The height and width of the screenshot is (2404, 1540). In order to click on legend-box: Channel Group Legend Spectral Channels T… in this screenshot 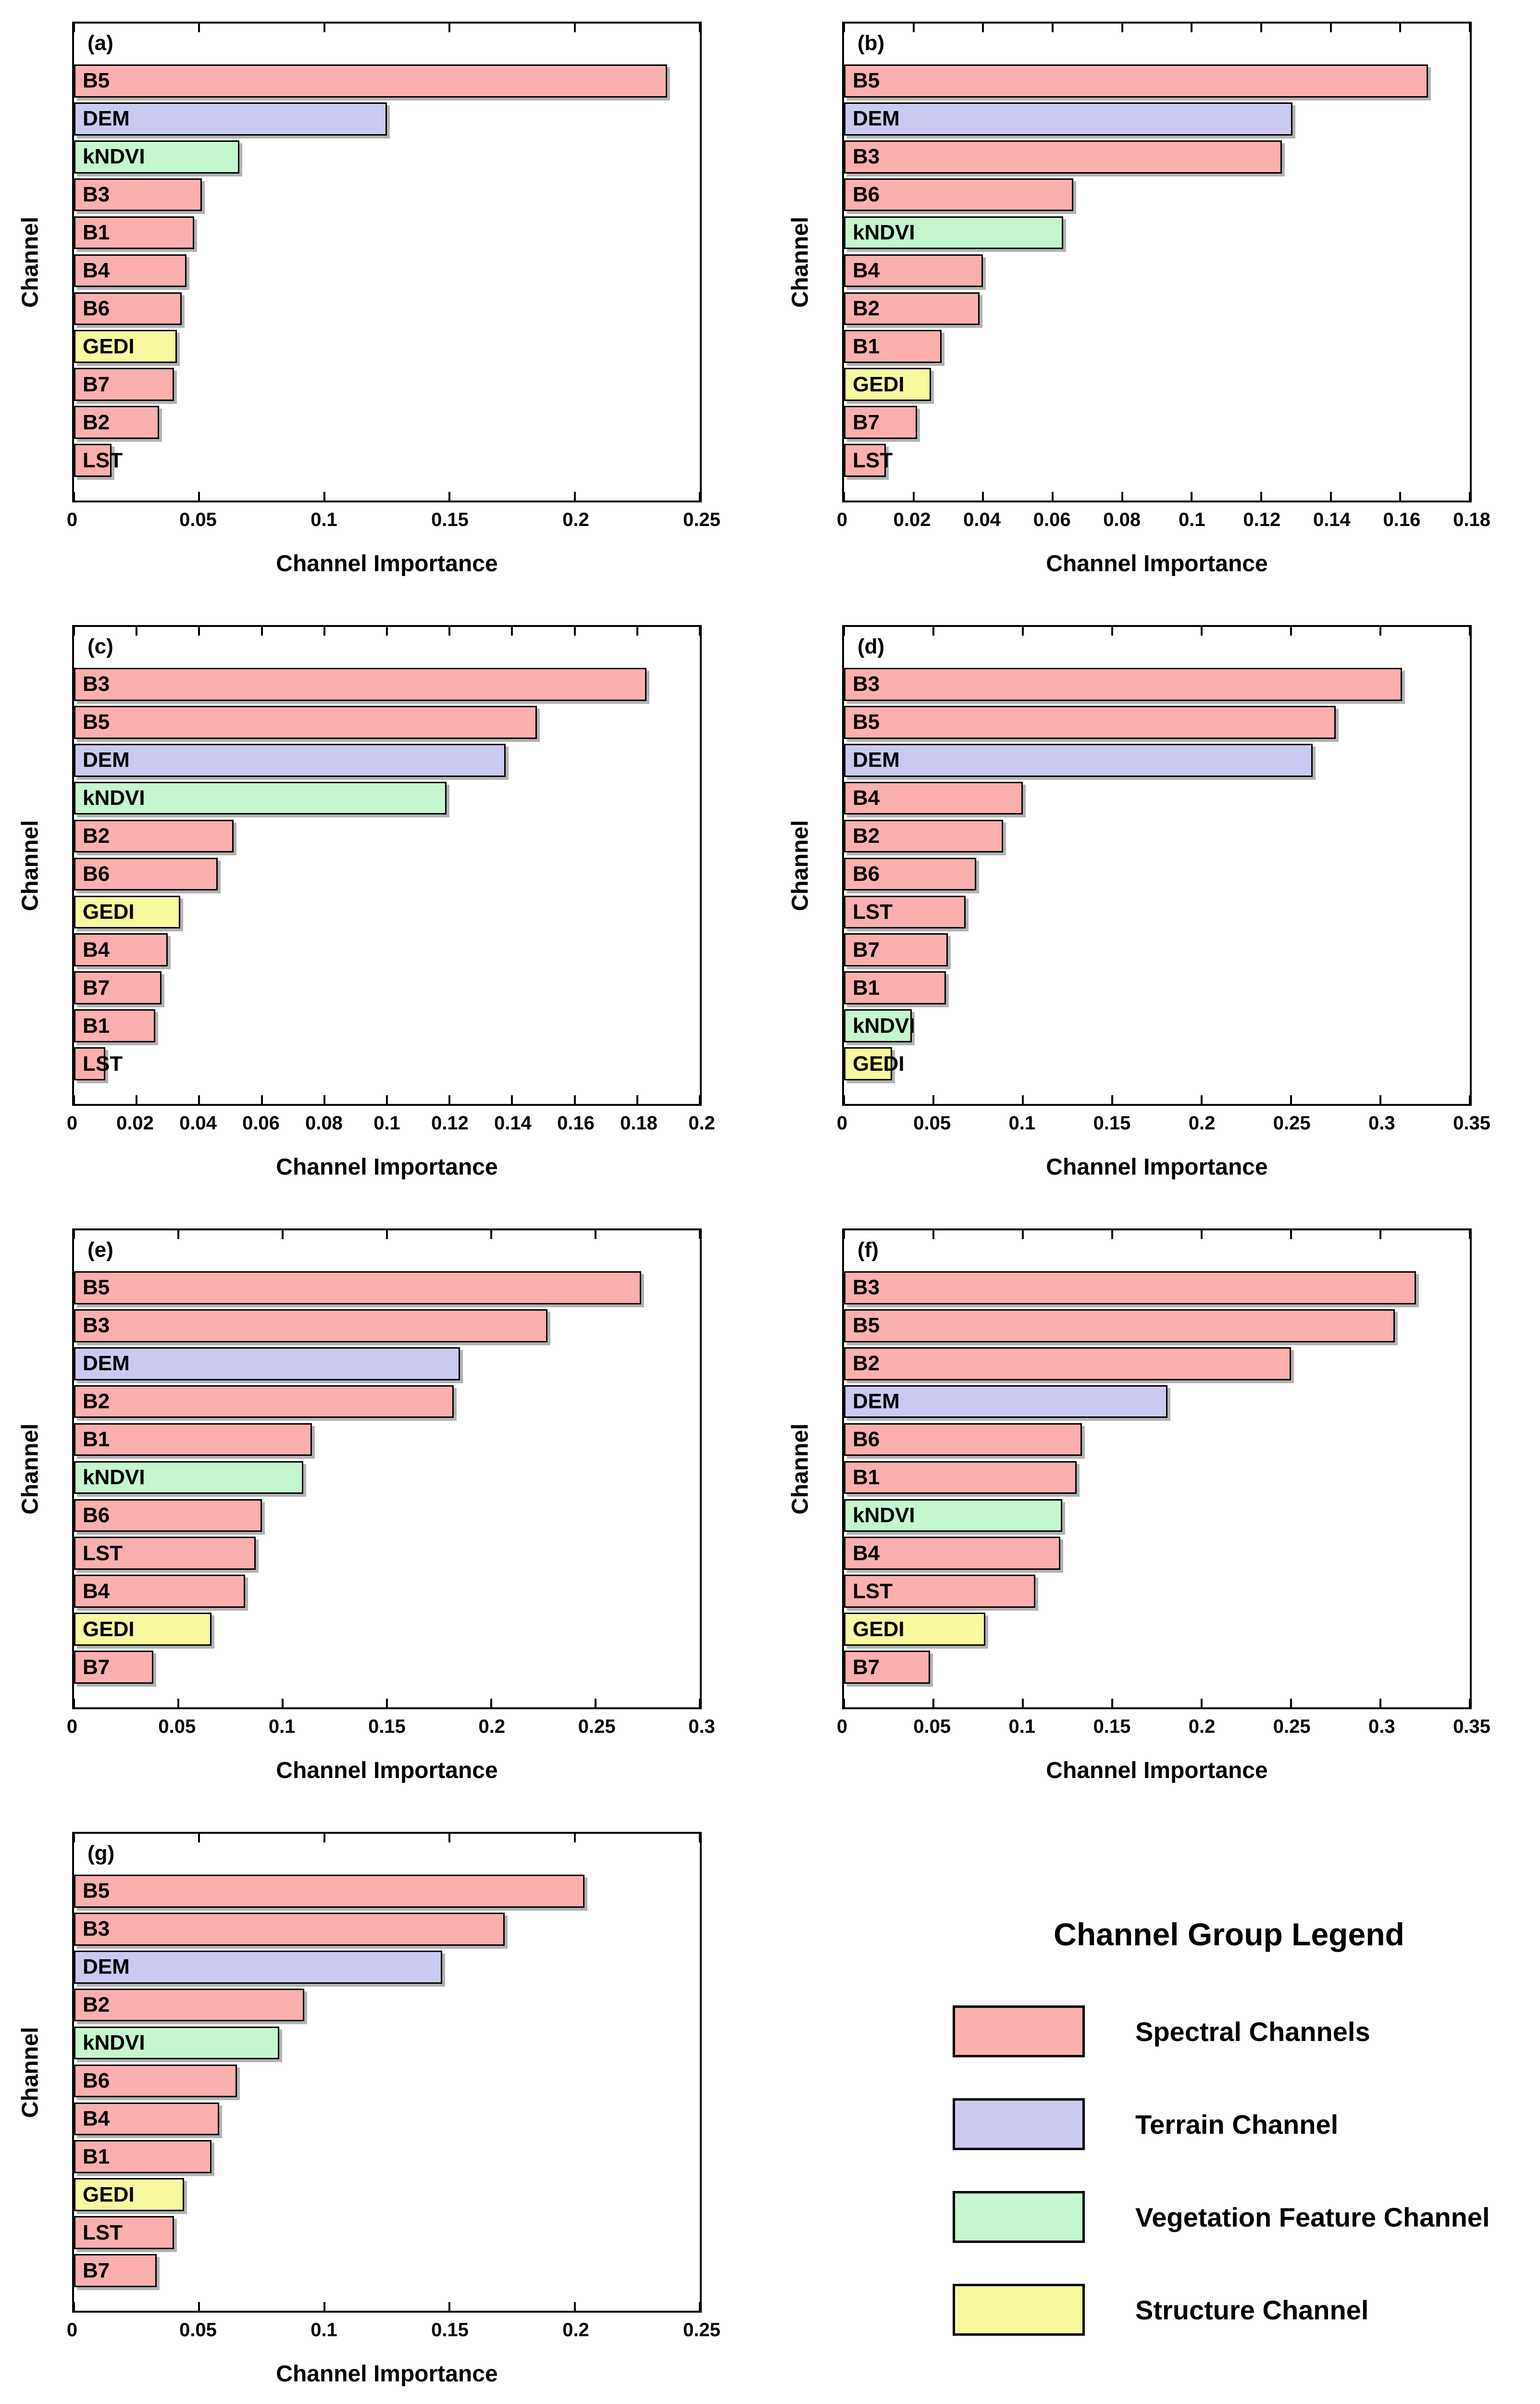, I will do `click(1229, 2146)`.